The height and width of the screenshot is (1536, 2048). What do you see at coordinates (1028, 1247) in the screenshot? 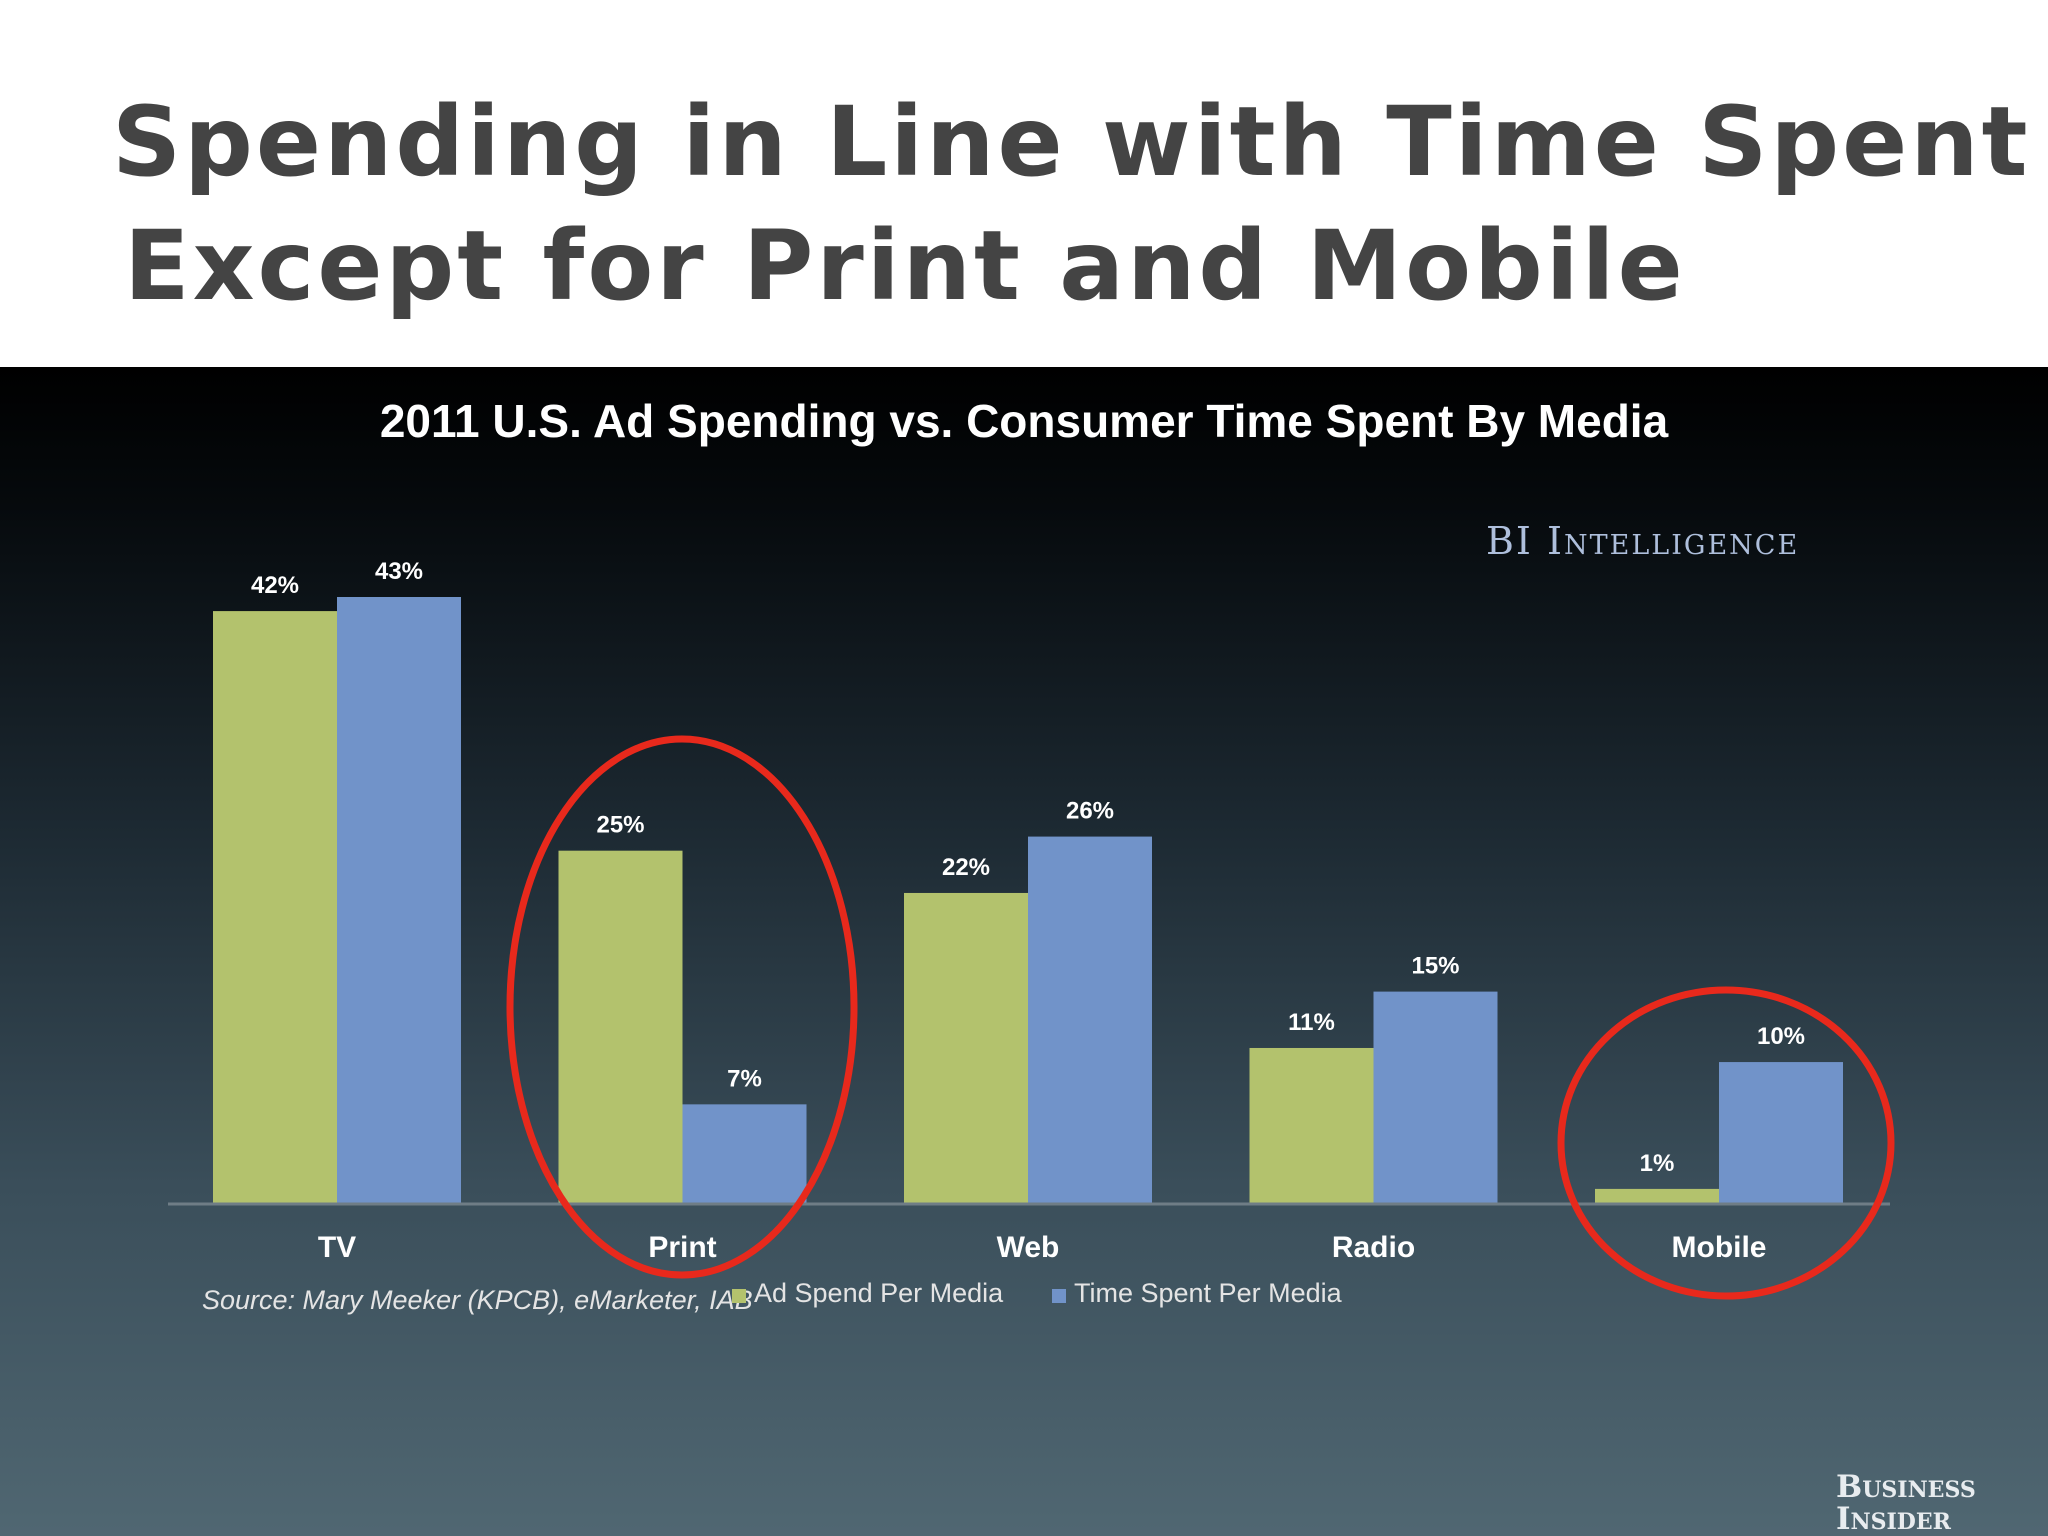
I see `category-label-web: Web` at bounding box center [1028, 1247].